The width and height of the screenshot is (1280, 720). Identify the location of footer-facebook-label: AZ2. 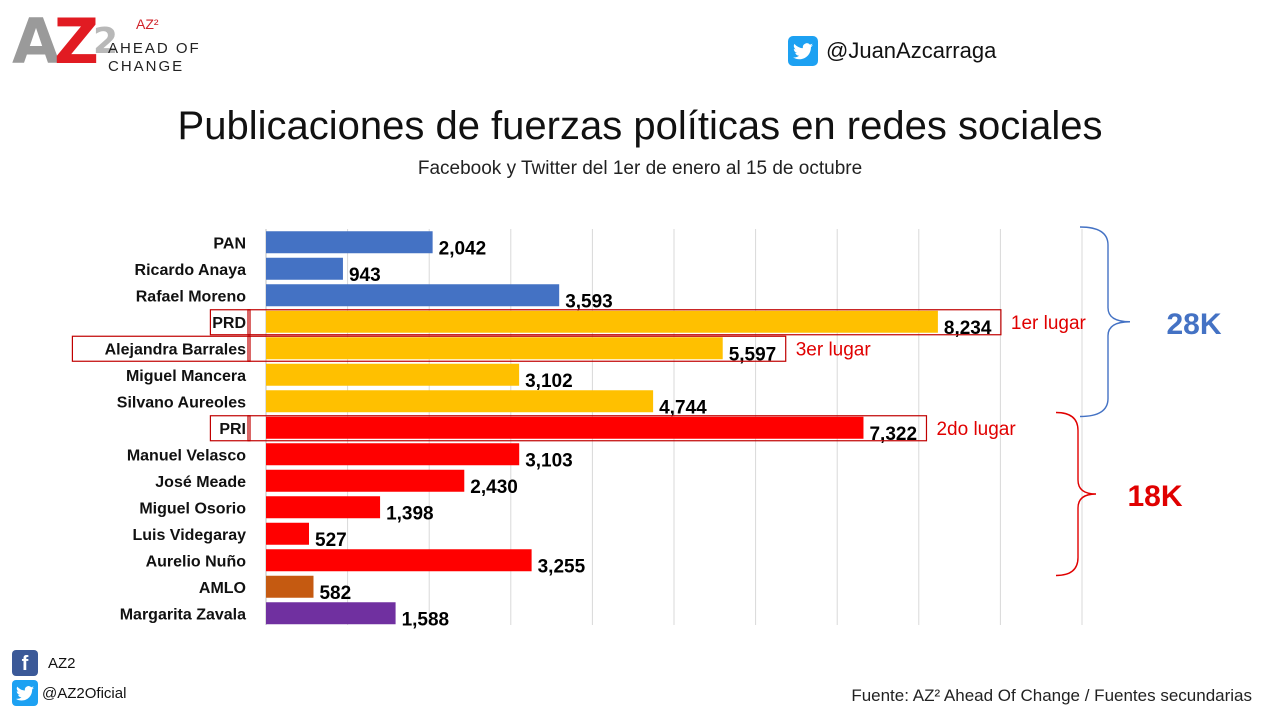
(62, 663).